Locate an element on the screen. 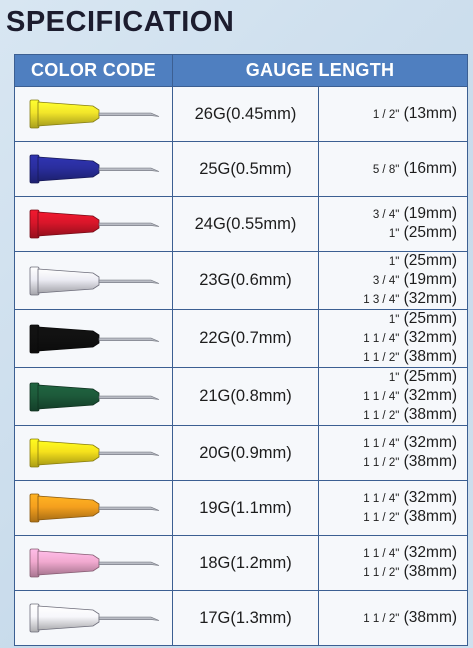  table-header-row: COLOR CODE GAUGE LENGTH is located at coordinates (241, 70).